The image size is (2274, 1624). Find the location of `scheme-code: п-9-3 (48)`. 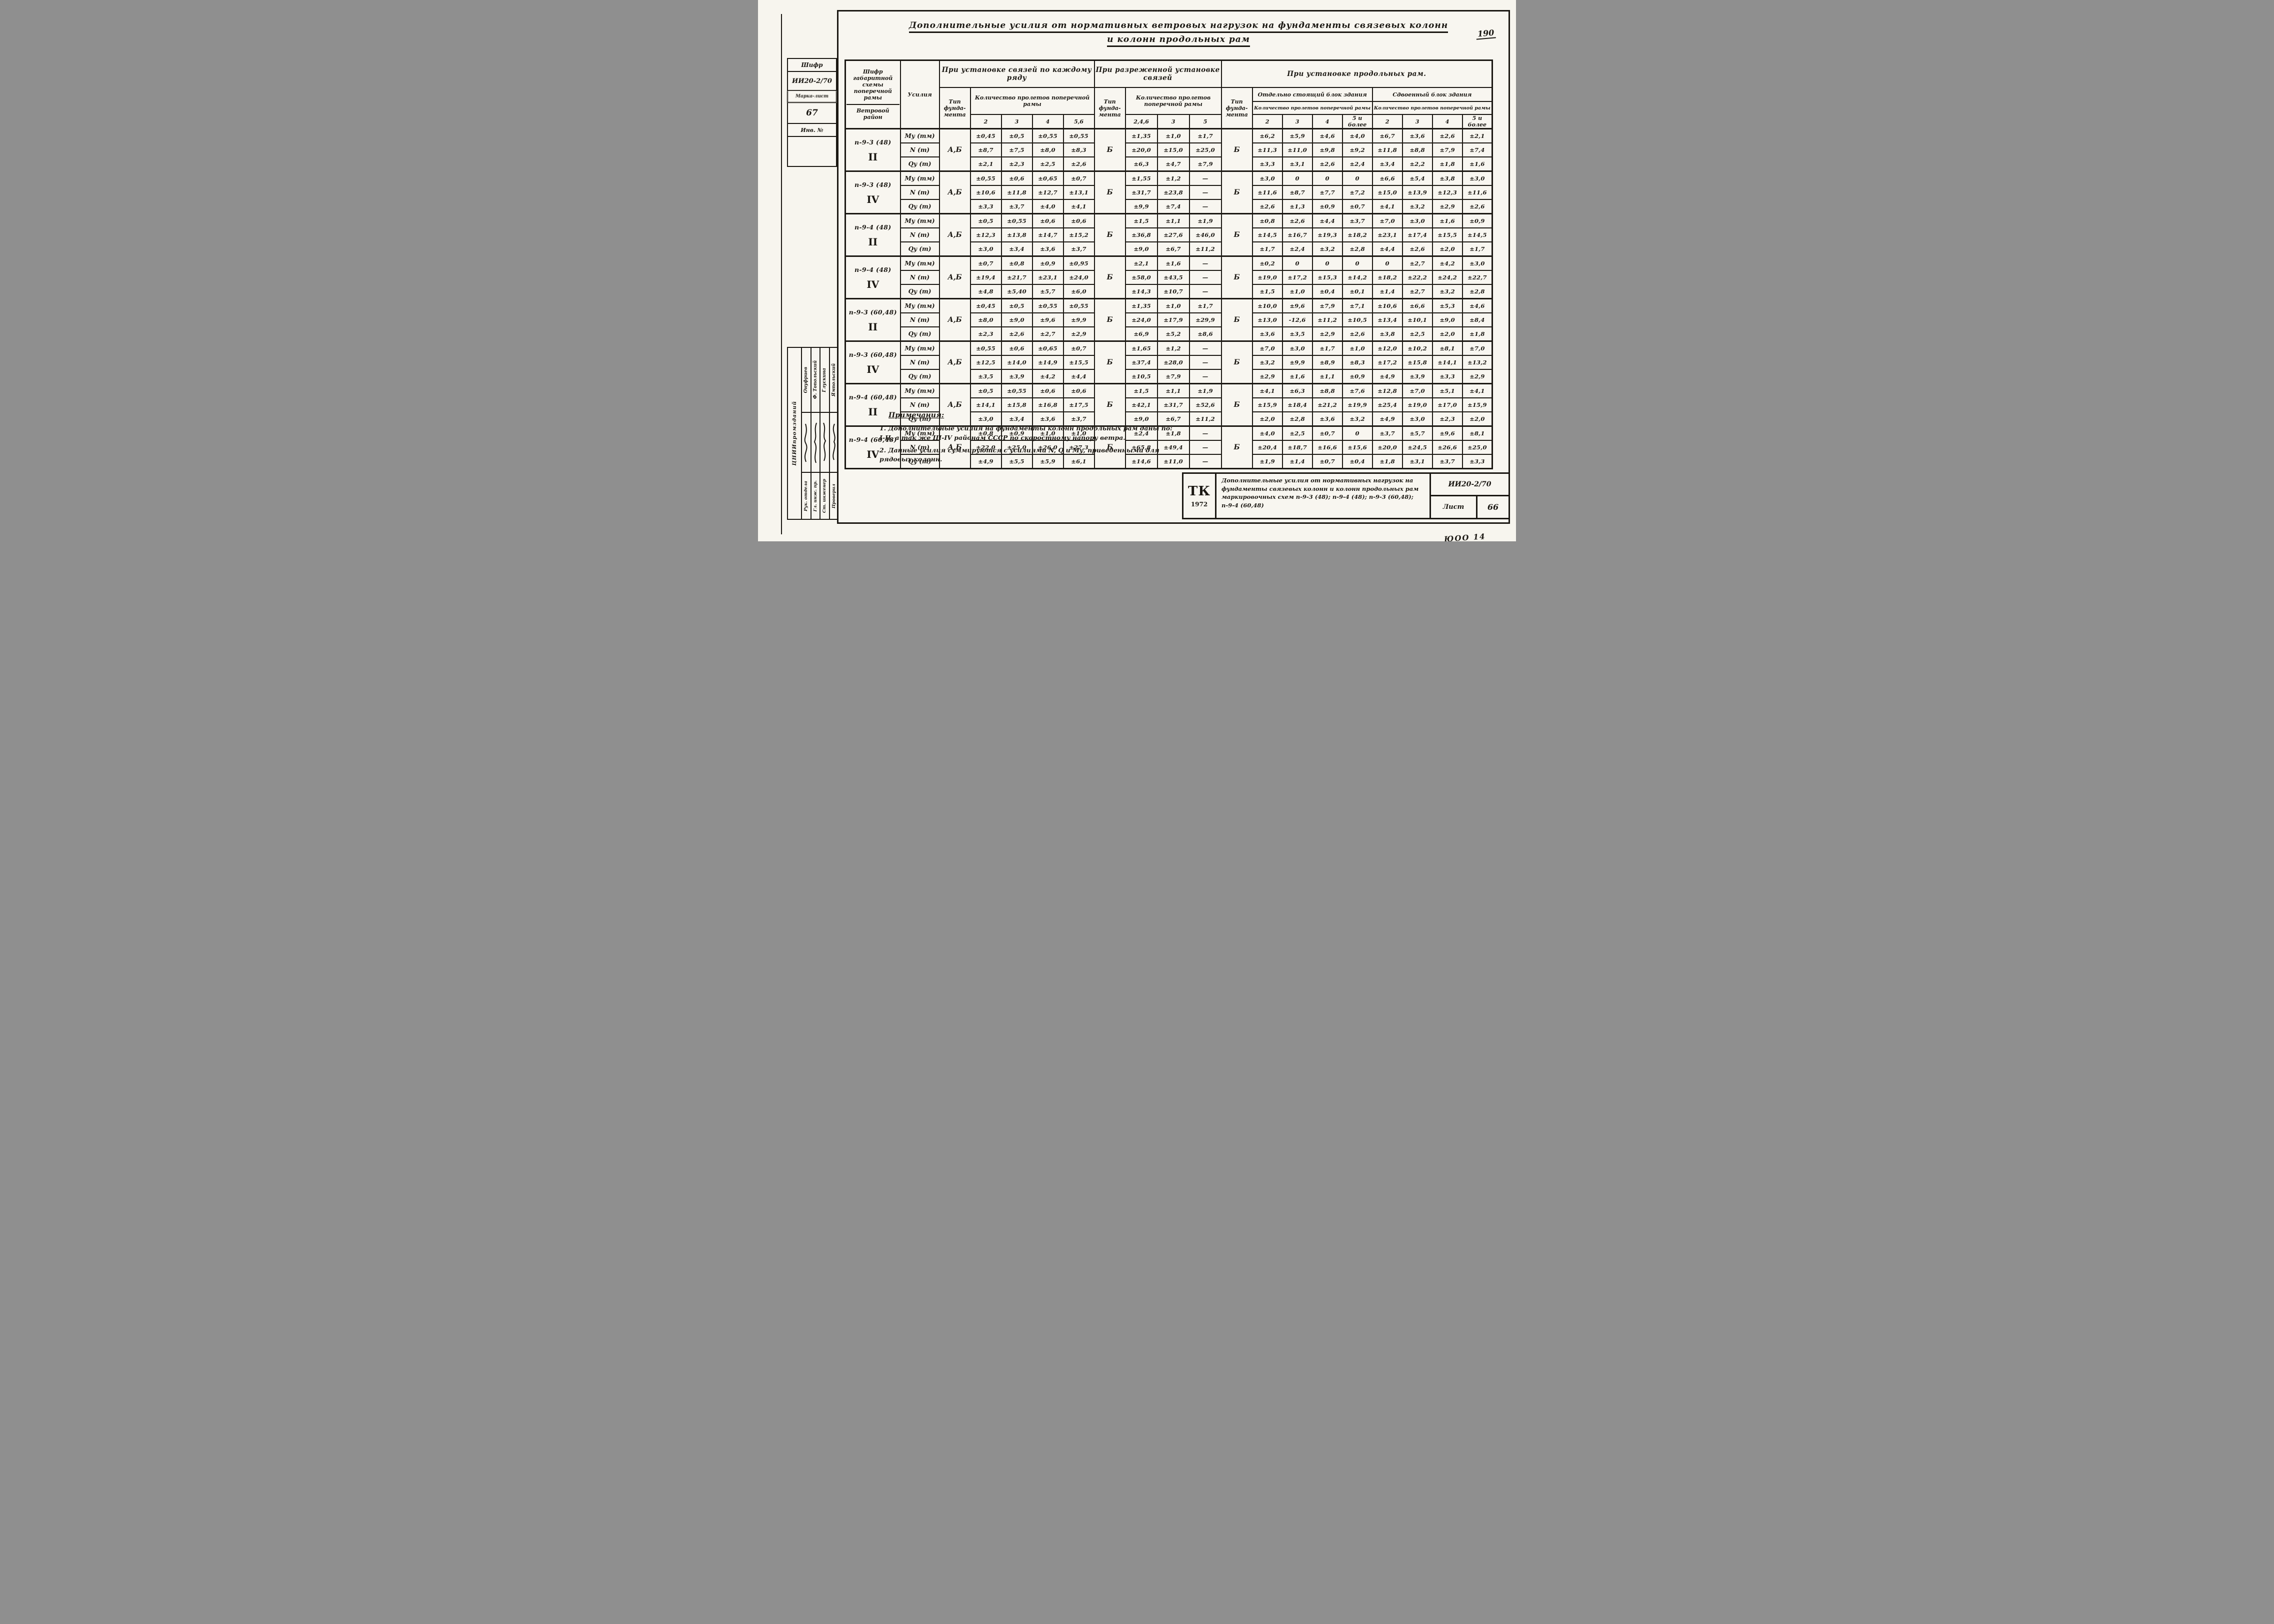

scheme-code: п-9-3 (48) is located at coordinates (873, 184).